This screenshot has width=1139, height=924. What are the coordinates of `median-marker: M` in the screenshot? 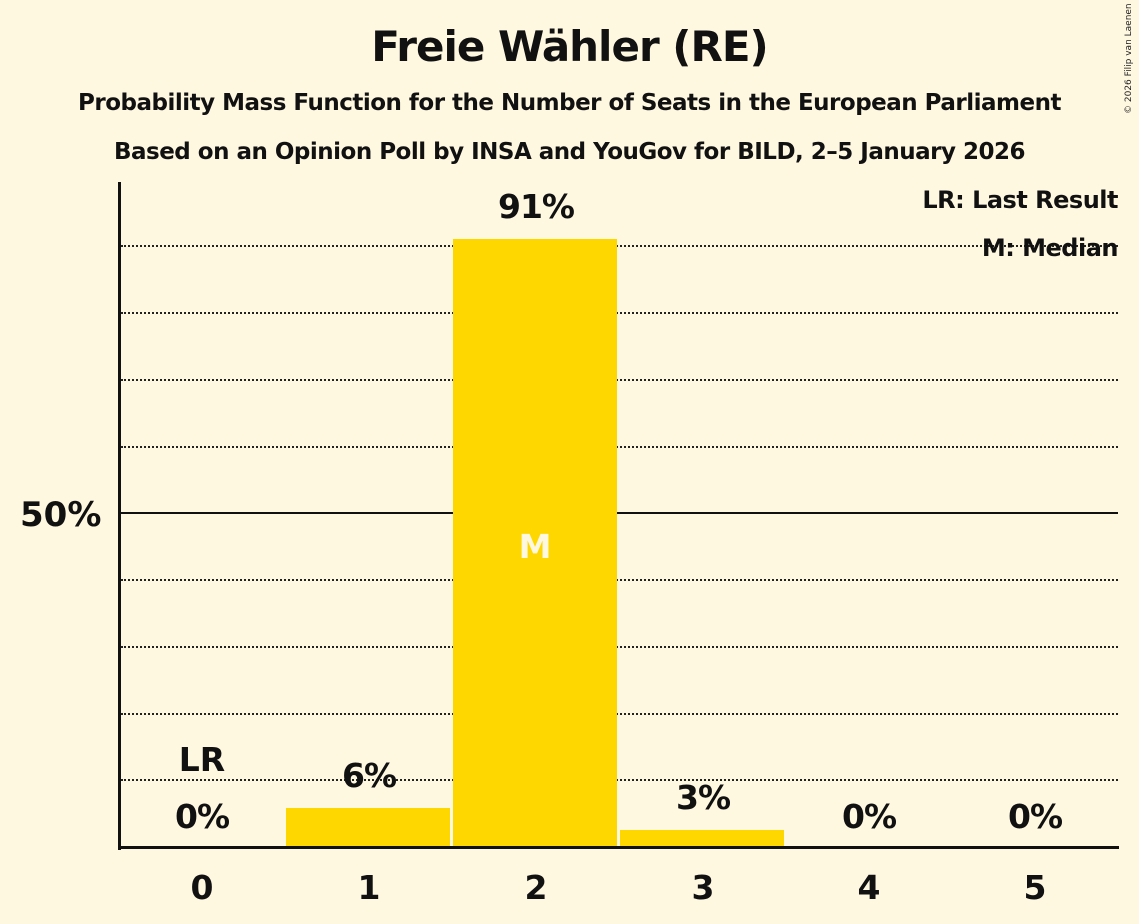 It's located at (535, 546).